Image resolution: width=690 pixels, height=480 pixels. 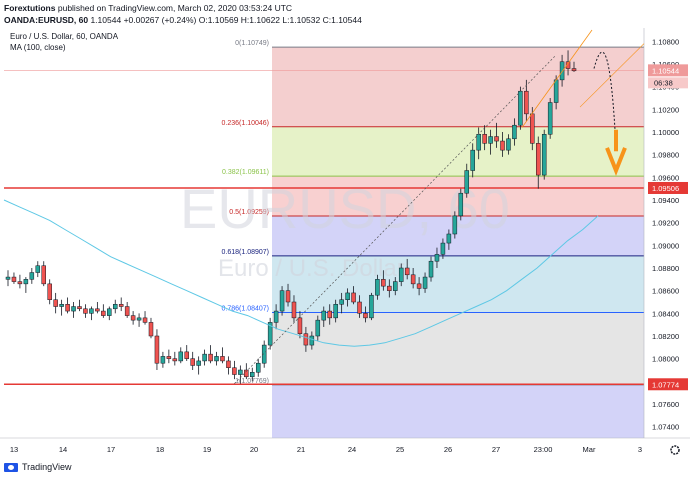 What do you see at coordinates (668, 83) in the screenshot?
I see `countdown-badge` at bounding box center [668, 83].